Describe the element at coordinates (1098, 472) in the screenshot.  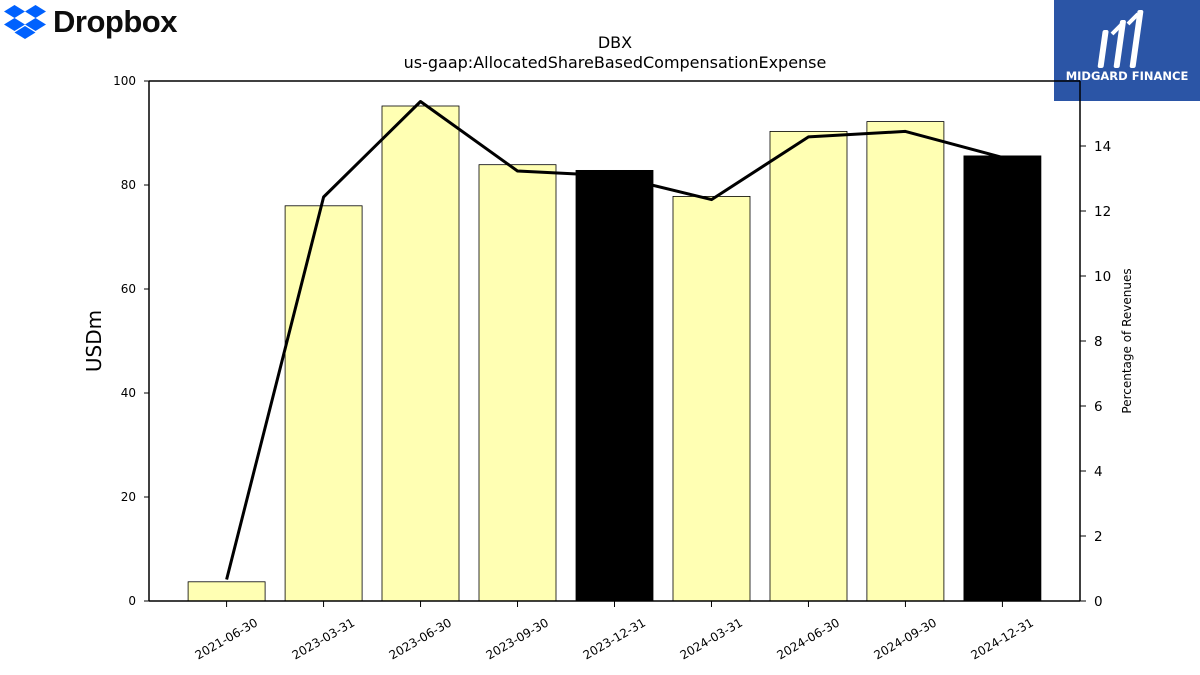
I see `y-tick-label-right-4: 4` at that location.